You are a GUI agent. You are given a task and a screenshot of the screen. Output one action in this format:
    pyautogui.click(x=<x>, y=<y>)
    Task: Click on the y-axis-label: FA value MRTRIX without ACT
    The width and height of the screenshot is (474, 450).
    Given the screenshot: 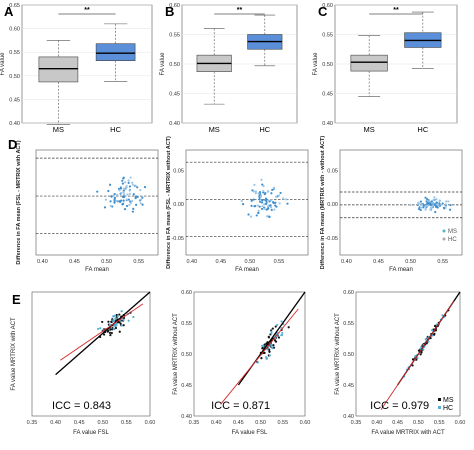 What is the action you would take?
    pyautogui.click(x=338, y=354)
    